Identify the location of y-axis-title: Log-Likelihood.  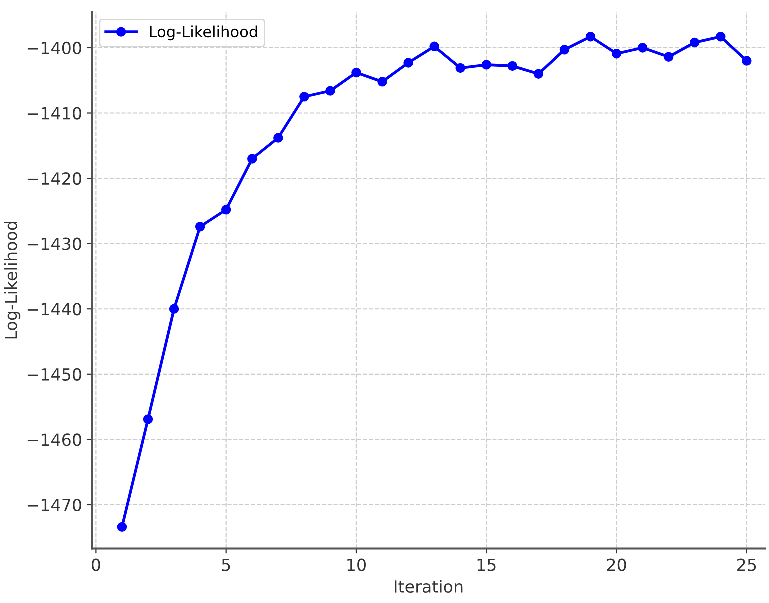
(12, 280).